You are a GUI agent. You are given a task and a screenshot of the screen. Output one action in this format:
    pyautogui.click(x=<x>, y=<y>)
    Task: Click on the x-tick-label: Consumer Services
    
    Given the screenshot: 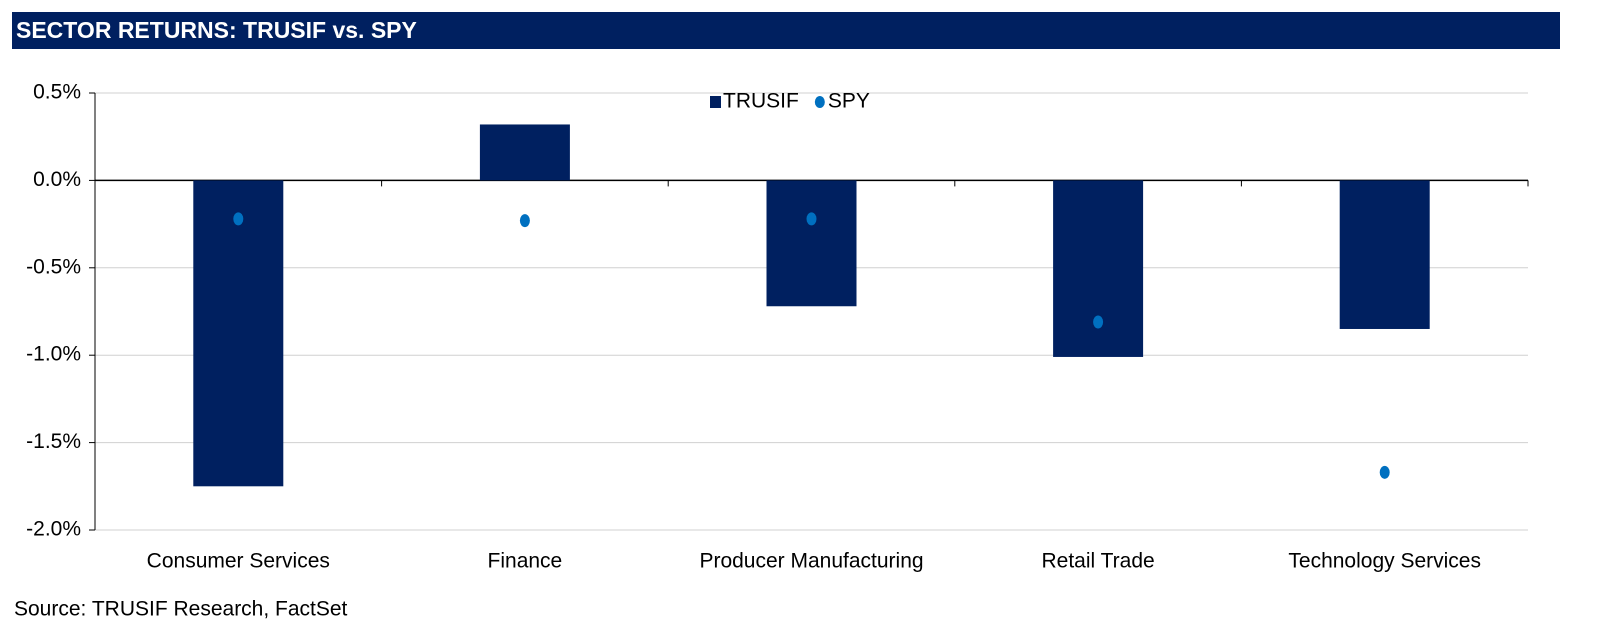 What is the action you would take?
    pyautogui.click(x=238, y=561)
    